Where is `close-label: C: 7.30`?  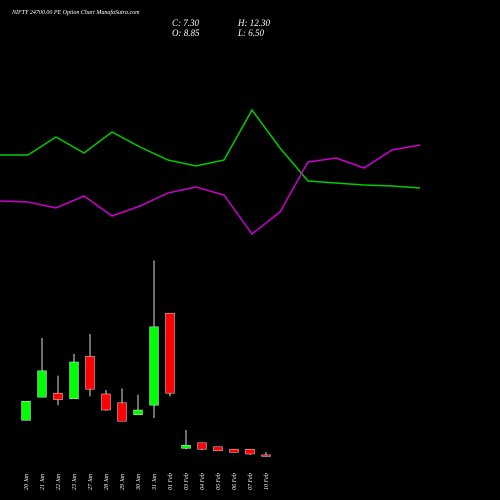
close-label: C: 7.30 is located at coordinates (186, 23).